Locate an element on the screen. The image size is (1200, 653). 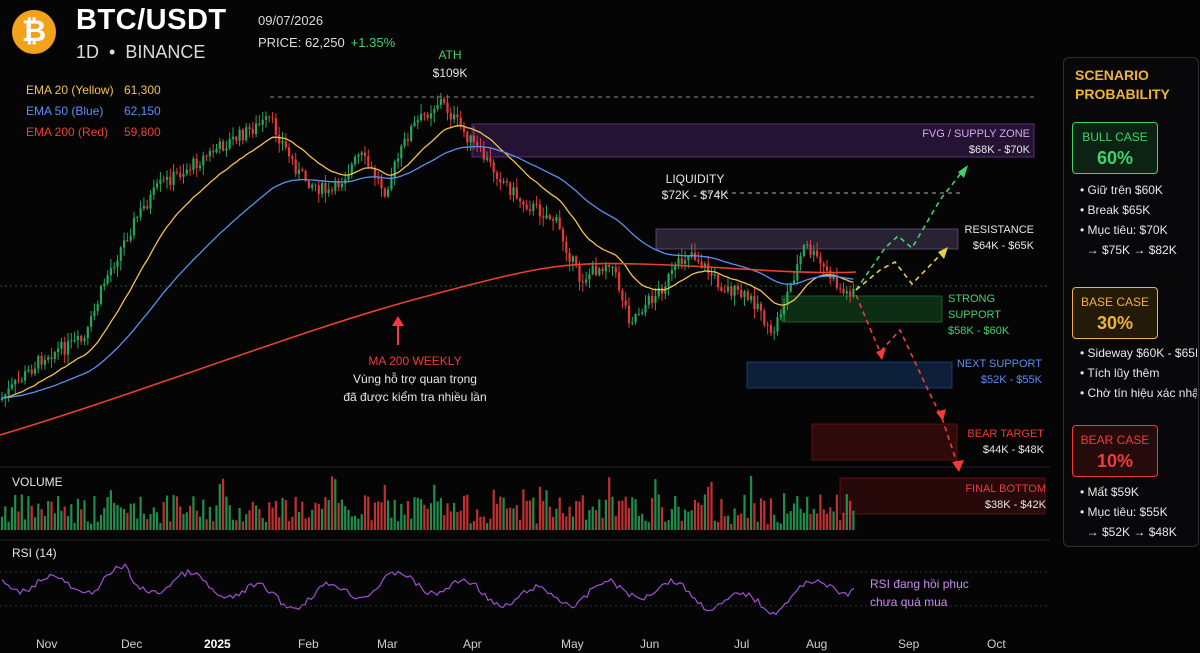
x-tick: Feb is located at coordinates (308, 644).